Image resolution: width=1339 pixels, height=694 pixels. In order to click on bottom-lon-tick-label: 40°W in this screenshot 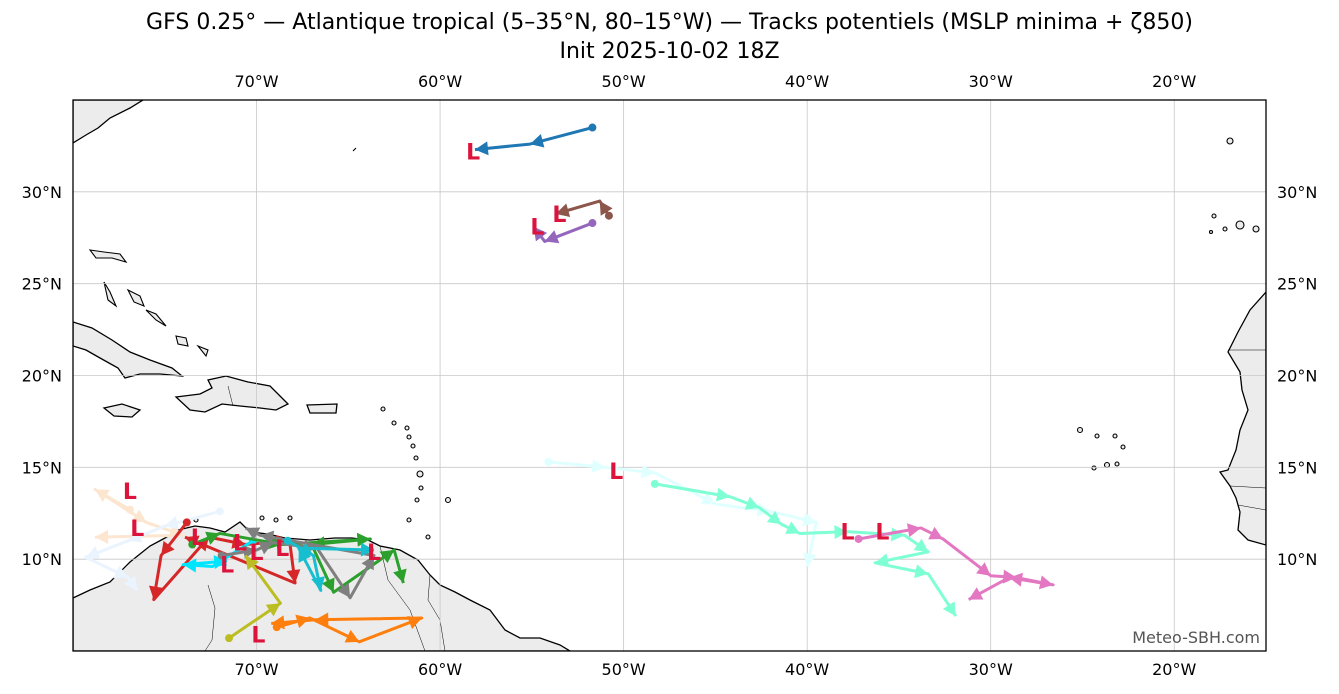, I will do `click(807, 669)`.